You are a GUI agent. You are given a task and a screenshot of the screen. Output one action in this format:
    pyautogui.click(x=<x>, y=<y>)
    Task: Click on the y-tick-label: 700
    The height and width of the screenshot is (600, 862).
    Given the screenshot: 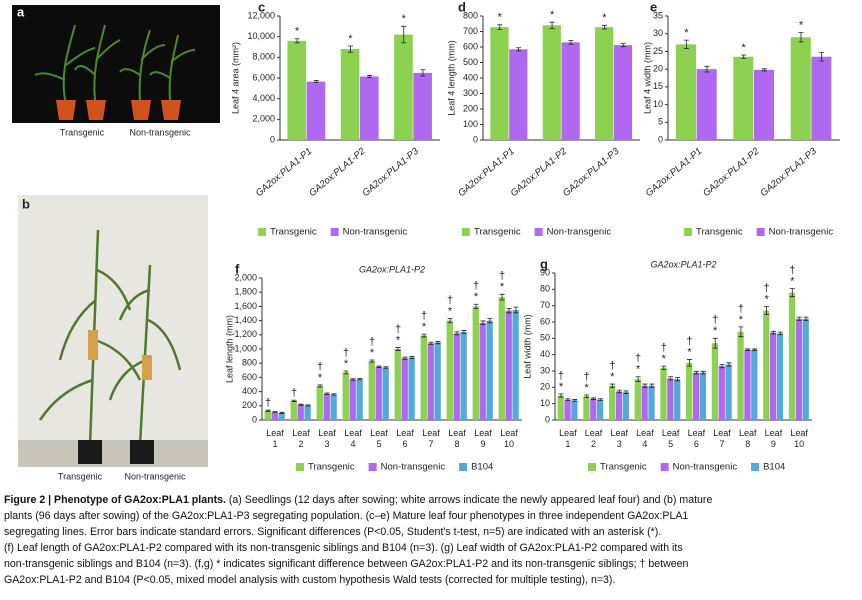 What is the action you would take?
    pyautogui.click(x=470, y=31)
    